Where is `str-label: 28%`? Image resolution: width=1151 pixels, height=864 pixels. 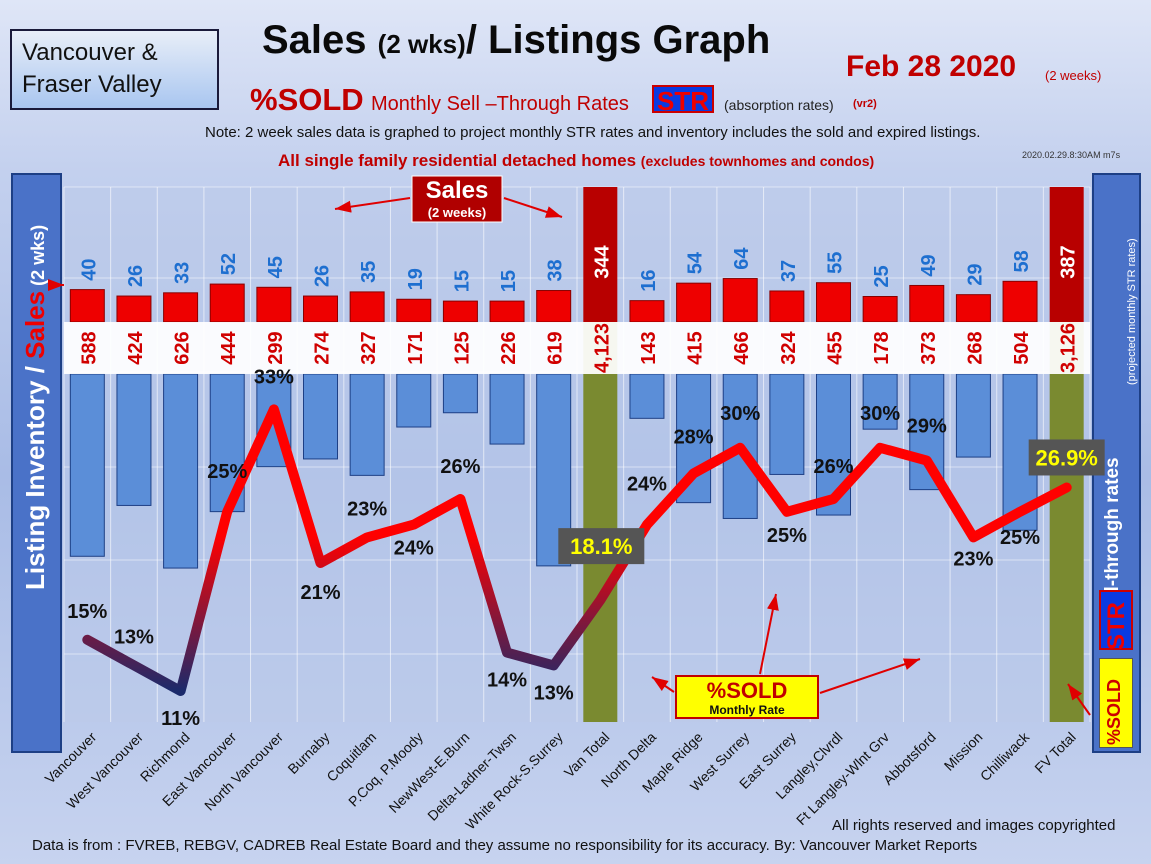
str-label: 28% is located at coordinates (694, 437).